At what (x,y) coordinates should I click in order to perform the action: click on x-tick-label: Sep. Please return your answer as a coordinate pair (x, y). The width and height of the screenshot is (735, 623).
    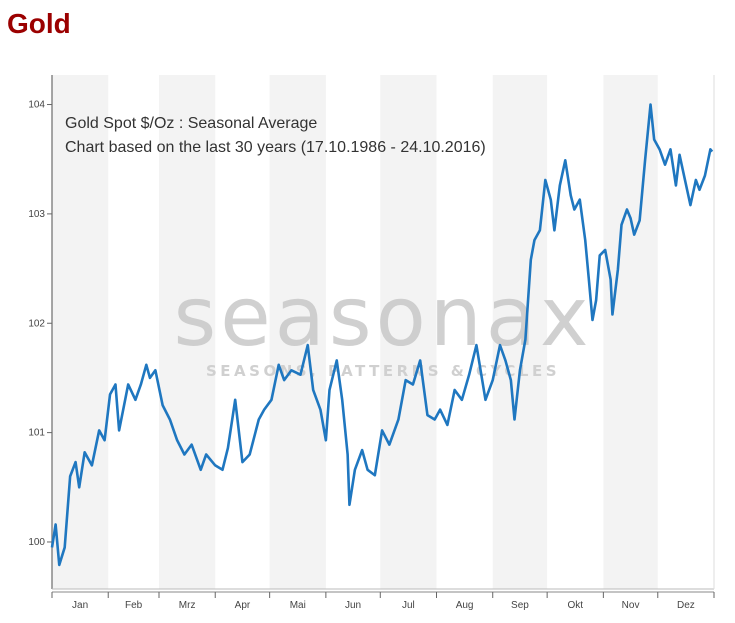
    Looking at the image, I should click on (520, 605).